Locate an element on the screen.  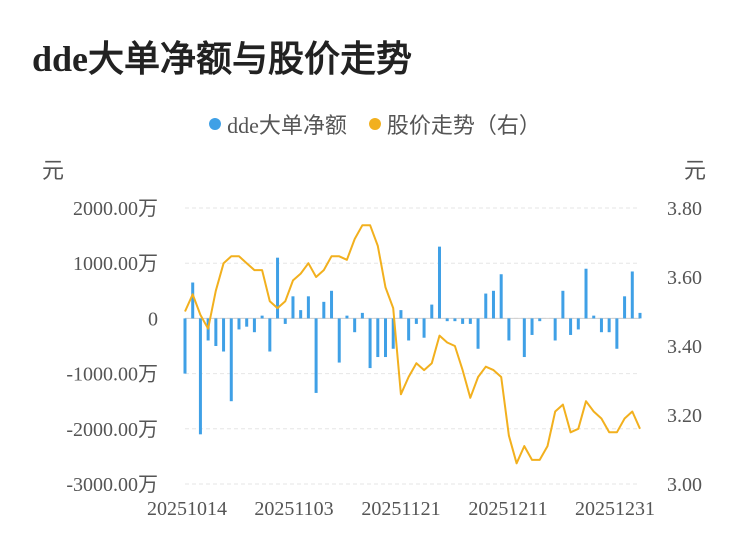
x-tick-label: 20251231 is located at coordinates (615, 509).